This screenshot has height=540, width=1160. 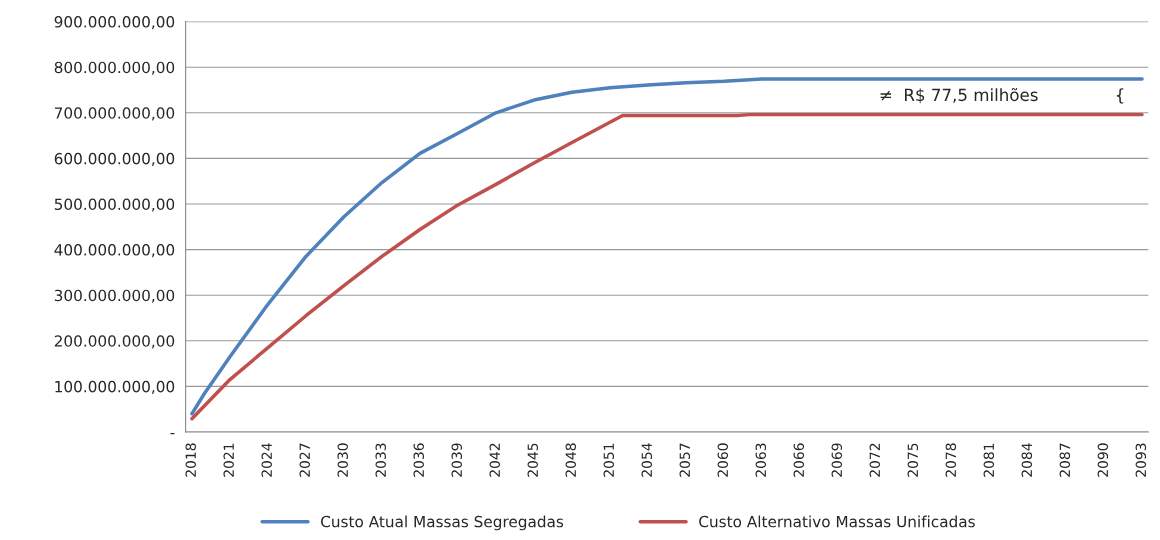 What do you see at coordinates (228, 460) in the screenshot?
I see `x-tick-label: 2021` at bounding box center [228, 460].